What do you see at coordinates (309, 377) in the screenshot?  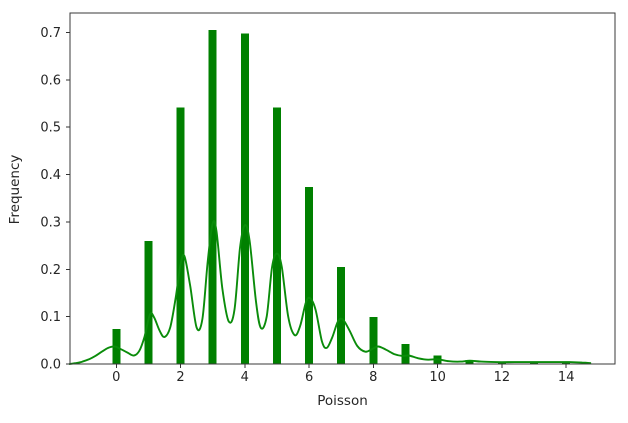 I see `x-tick-label: 6` at bounding box center [309, 377].